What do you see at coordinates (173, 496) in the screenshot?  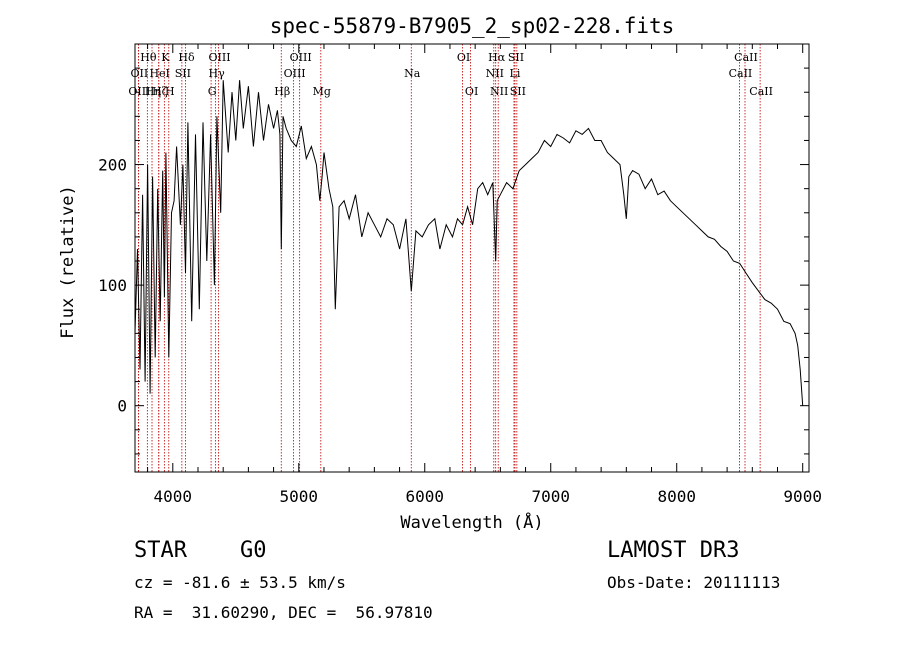 I see `x-tick-label: 4000` at bounding box center [173, 496].